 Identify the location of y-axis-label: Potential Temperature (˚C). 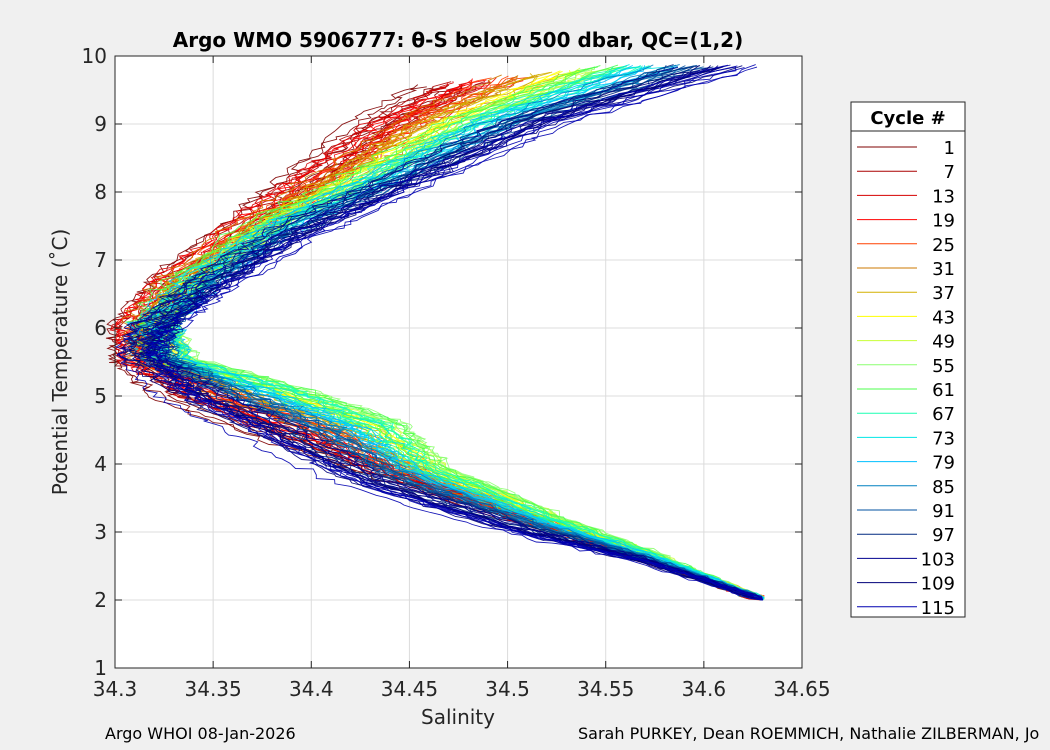
(60, 362).